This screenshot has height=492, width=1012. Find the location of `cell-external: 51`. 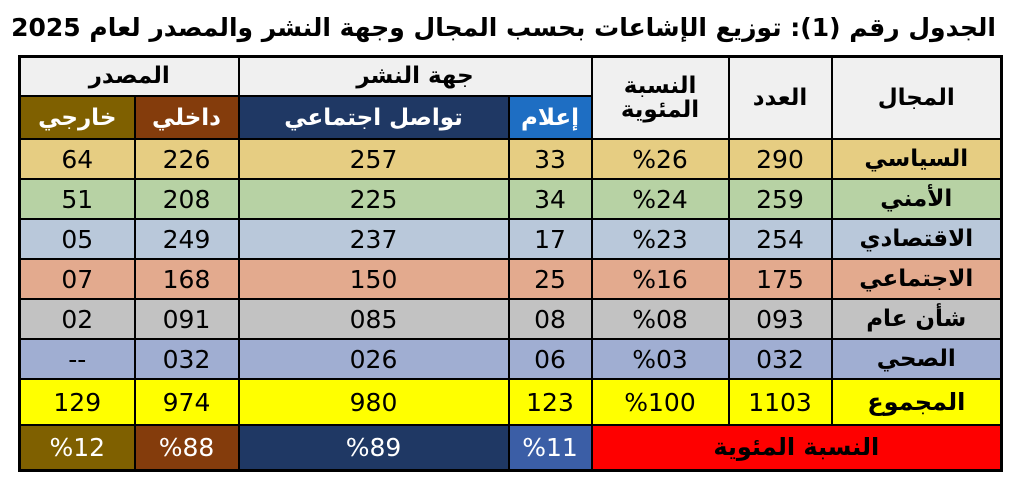

cell-external: 51 is located at coordinates (77, 199).